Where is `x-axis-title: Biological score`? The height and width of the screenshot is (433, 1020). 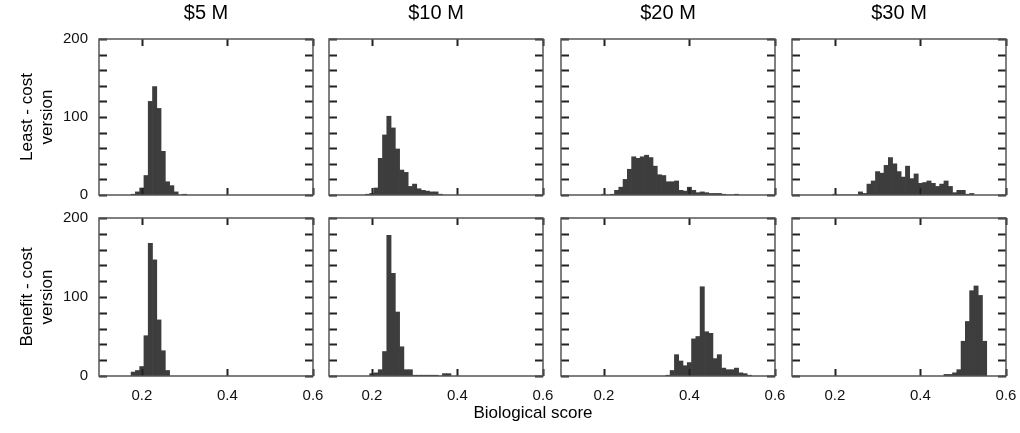
x-axis-title: Biological score is located at coordinates (533, 413).